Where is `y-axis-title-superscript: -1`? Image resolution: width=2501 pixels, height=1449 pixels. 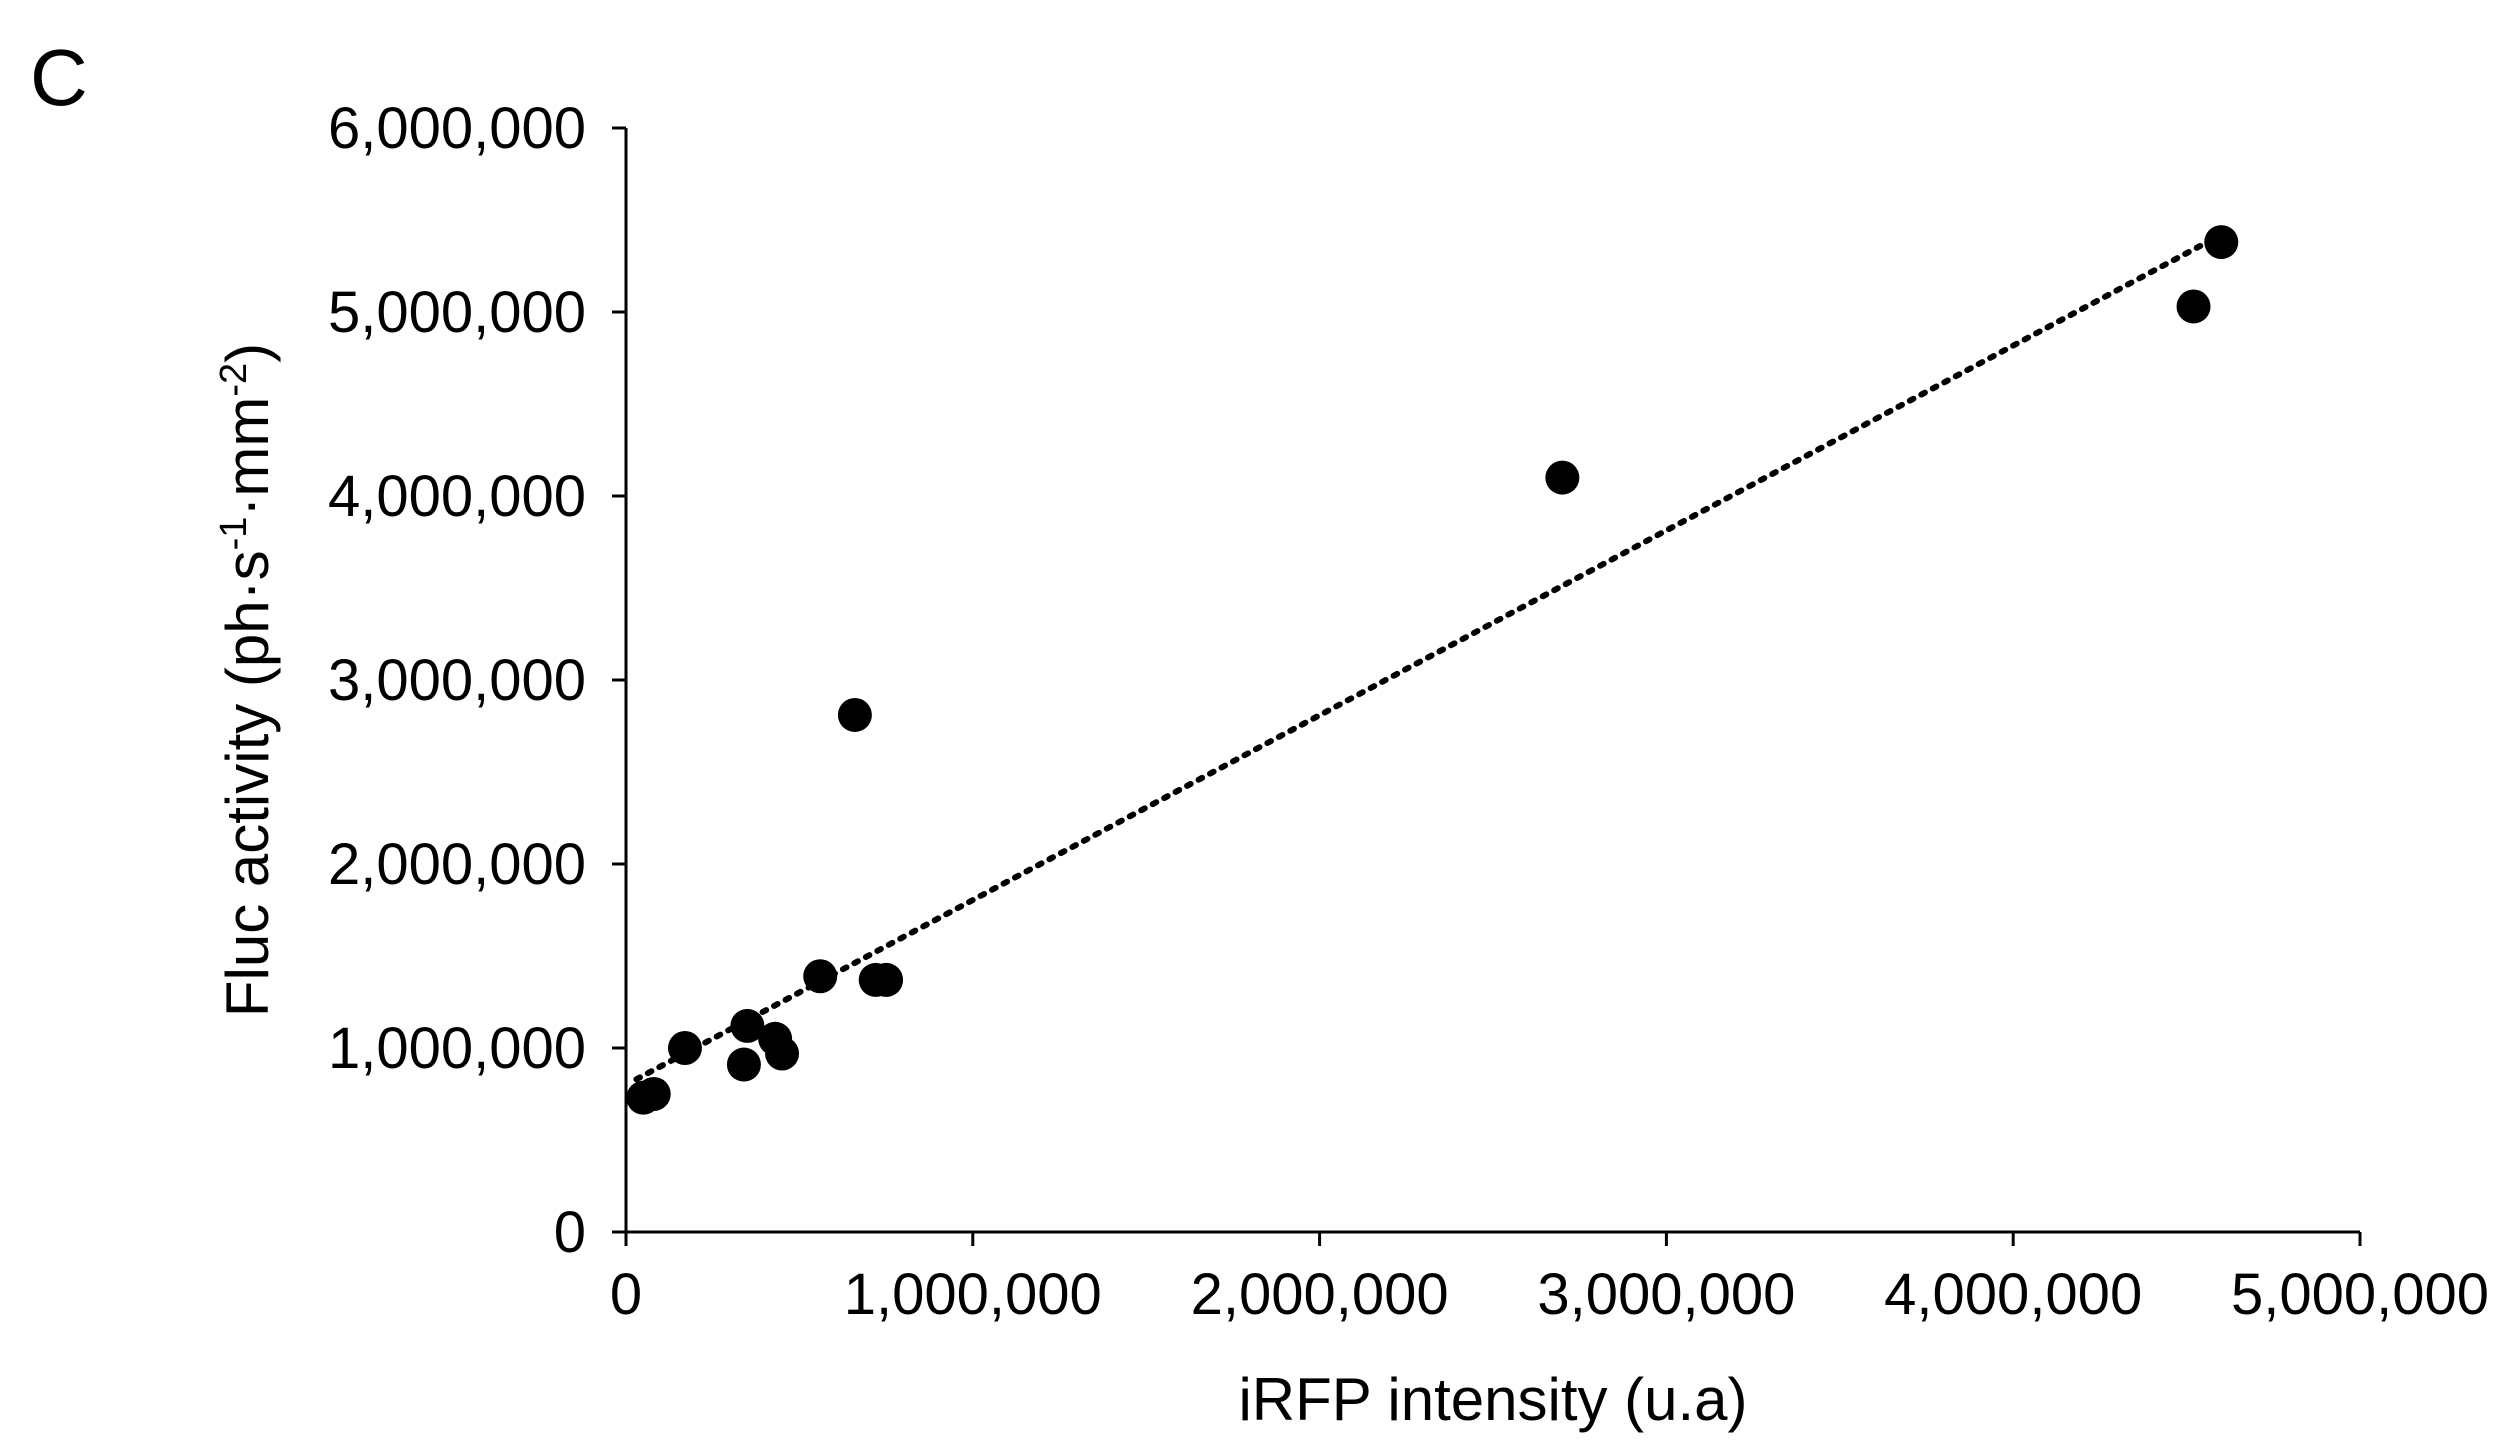 y-axis-title-superscript: -1 is located at coordinates (234, 534).